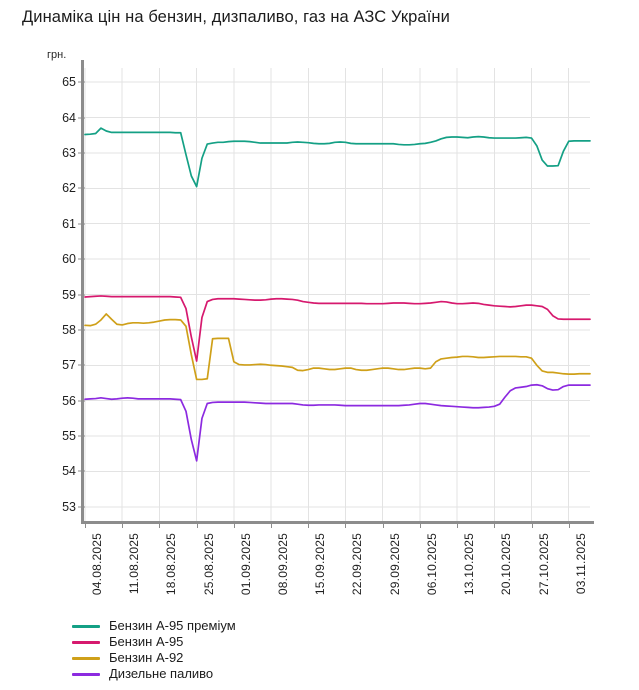 The height and width of the screenshot is (690, 639). I want to click on x-axis-tick-label: 11.08.2025, so click(134, 564).